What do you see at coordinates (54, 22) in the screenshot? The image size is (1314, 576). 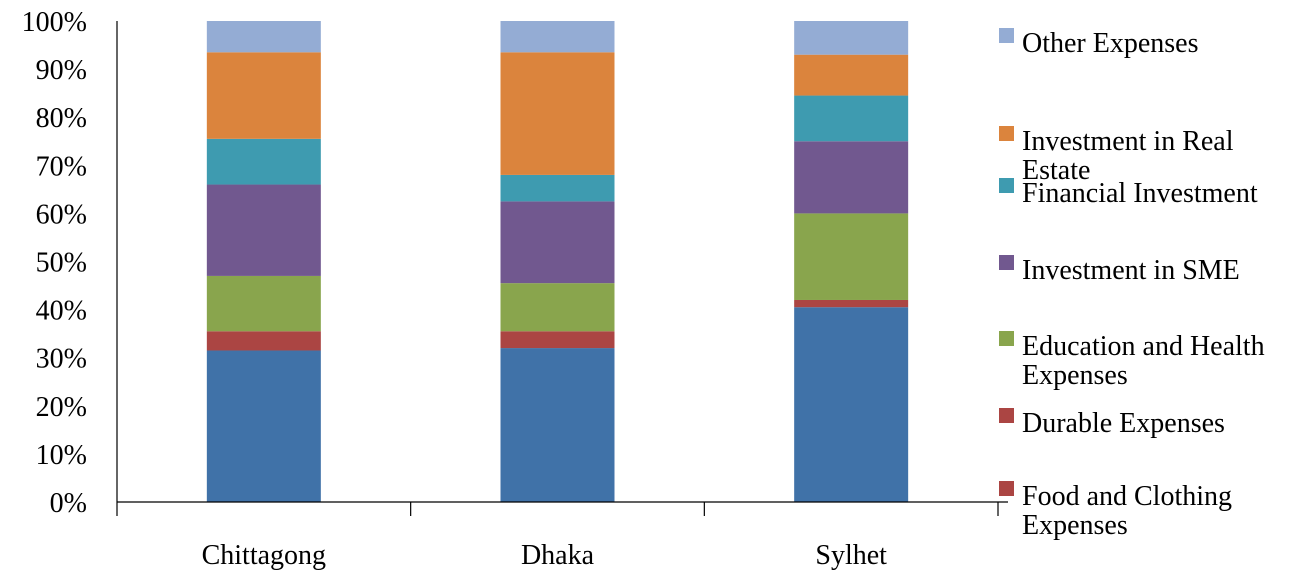 I see `y-tick-label: 100%` at bounding box center [54, 22].